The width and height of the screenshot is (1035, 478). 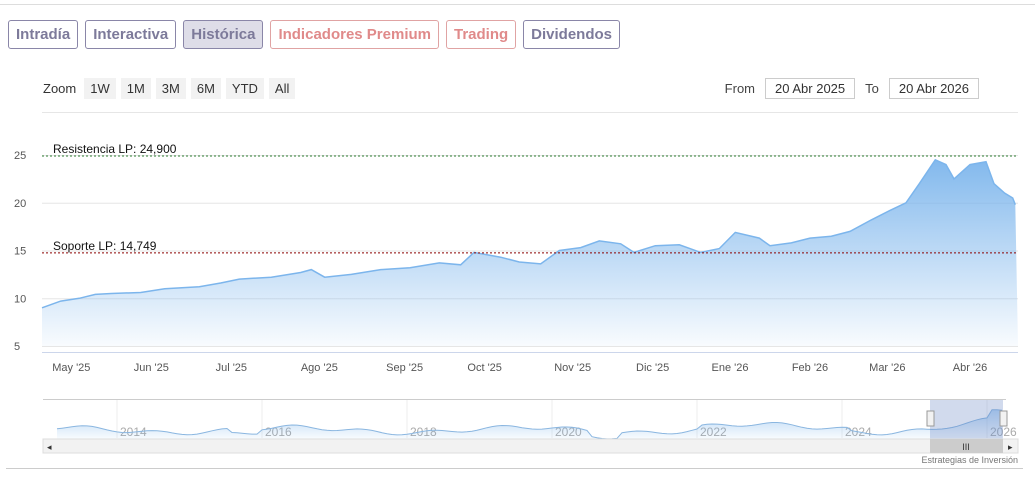 I want to click on x-tick-label: Sep '25, so click(x=404, y=368).